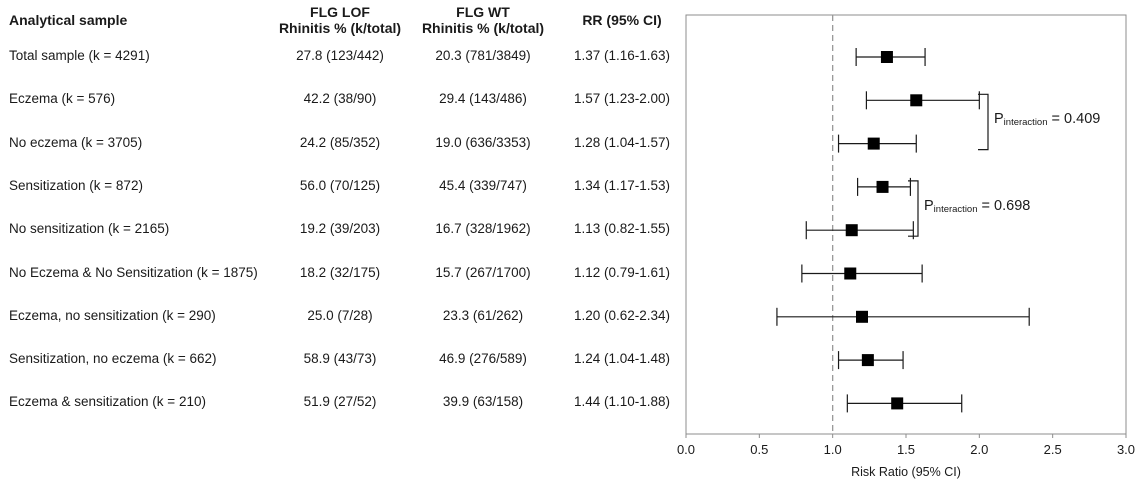 Image resolution: width=1139 pixels, height=488 pixels. I want to click on x-tick-label: 1.0, so click(833, 449).